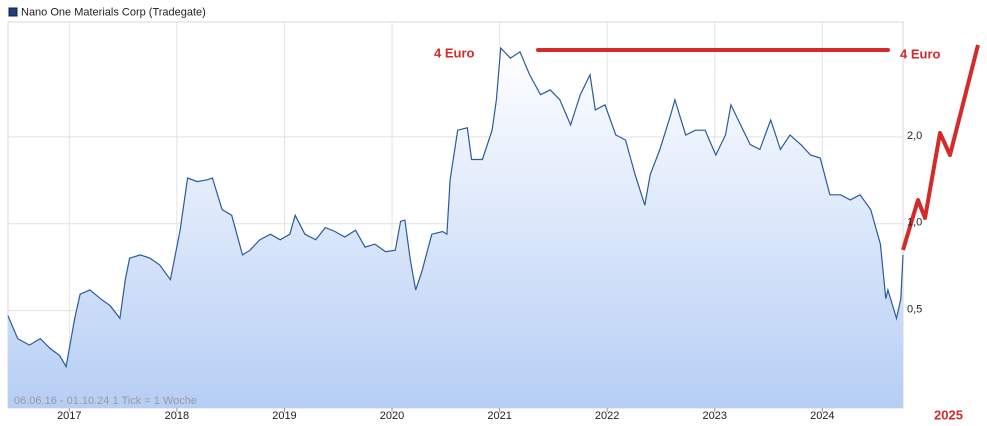  What do you see at coordinates (177, 416) in the screenshot?
I see `x-tick-label: 2018` at bounding box center [177, 416].